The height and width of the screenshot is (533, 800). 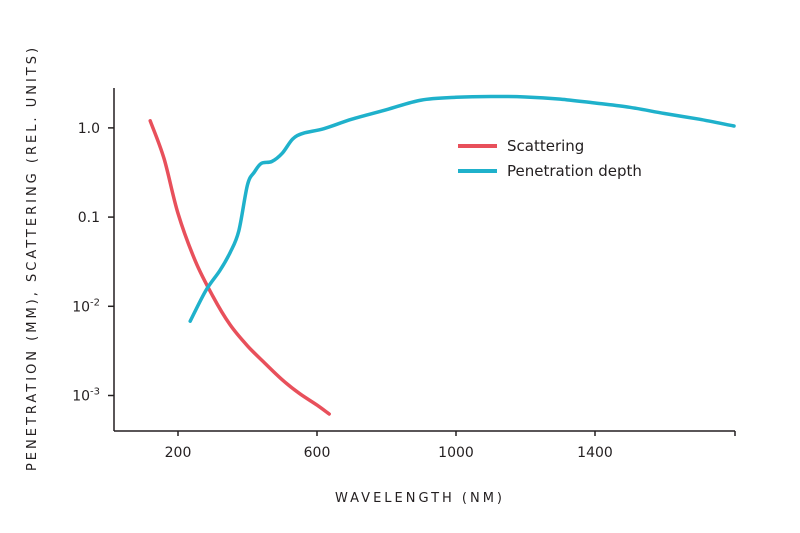 What do you see at coordinates (389, 446) in the screenshot?
I see `x-axis-ticks: 200 600 1000 1400` at bounding box center [389, 446].